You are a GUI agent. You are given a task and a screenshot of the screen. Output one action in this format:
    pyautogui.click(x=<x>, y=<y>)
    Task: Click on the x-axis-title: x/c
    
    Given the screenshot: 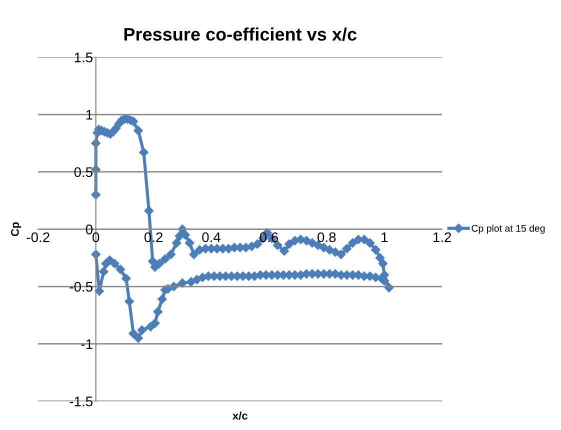 What is the action you would take?
    pyautogui.click(x=240, y=416)
    